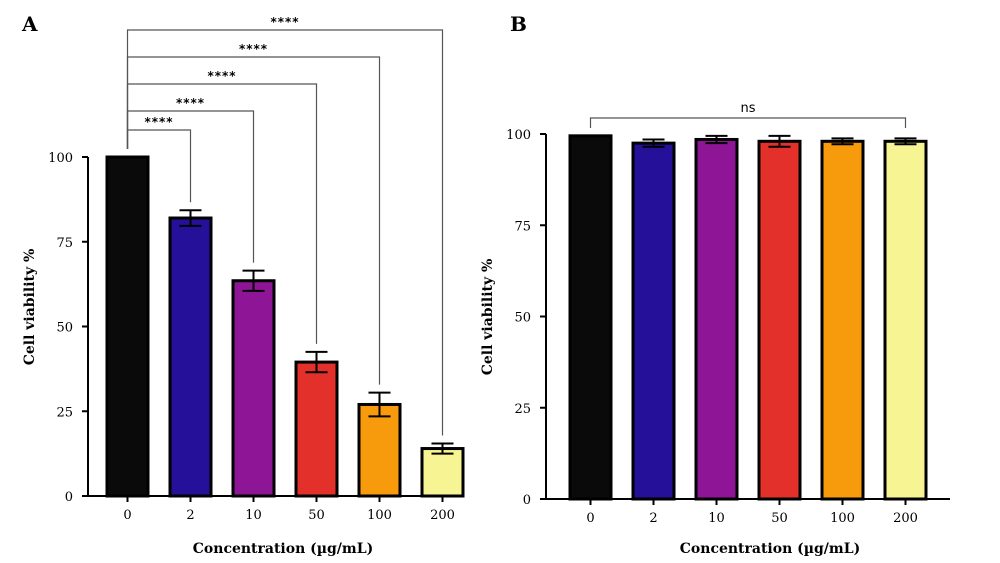 Image resolution: width=1000 pixels, height=563 pixels. I want to click on panel-b-x-tick-label: 200, so click(905, 518).